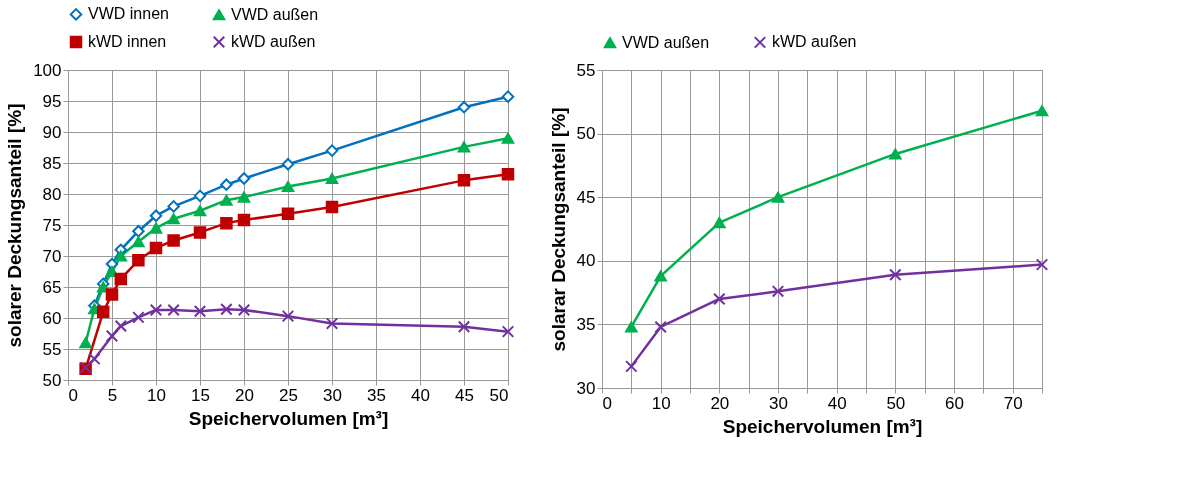  I want to click on y-tick-label: 40, so click(586, 261).